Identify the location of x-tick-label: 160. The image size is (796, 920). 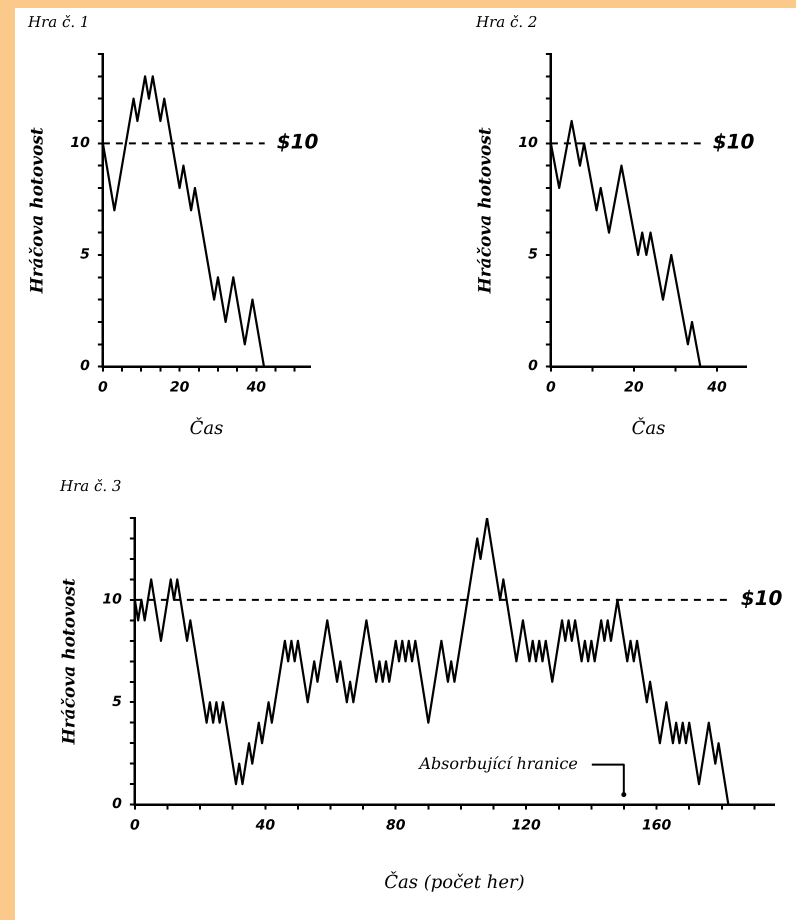
(657, 826).